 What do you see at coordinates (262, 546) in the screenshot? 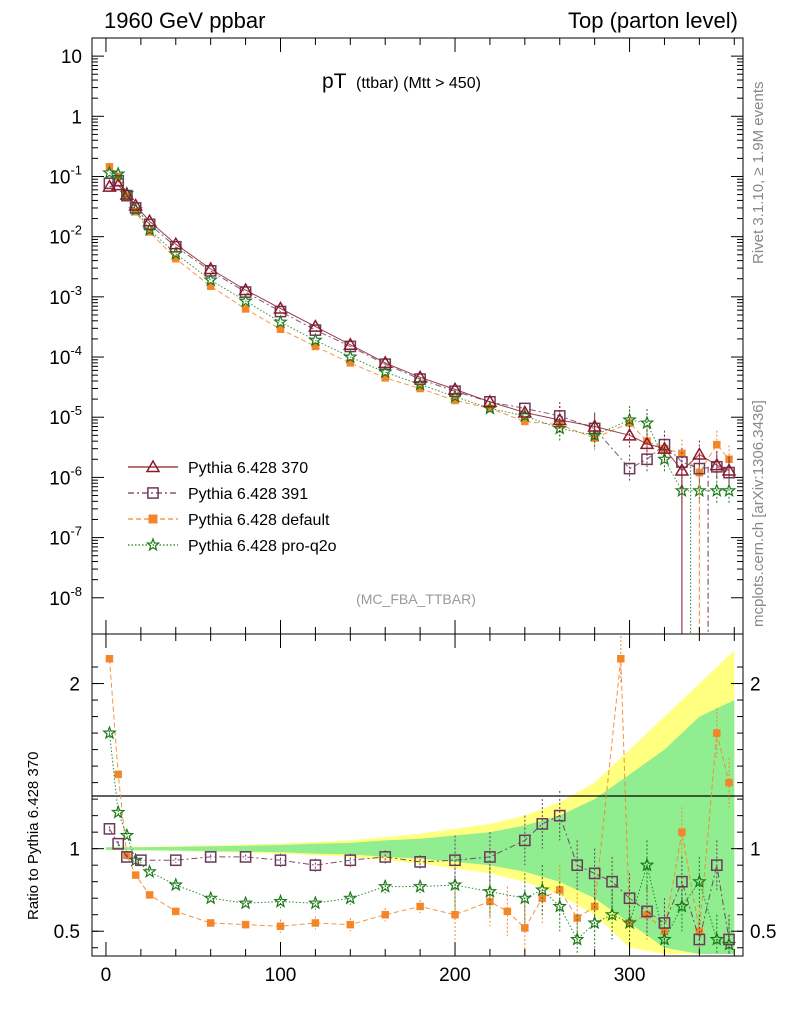
I see `legend-label-pq2o: Pythia 6.428 pro-q2o` at bounding box center [262, 546].